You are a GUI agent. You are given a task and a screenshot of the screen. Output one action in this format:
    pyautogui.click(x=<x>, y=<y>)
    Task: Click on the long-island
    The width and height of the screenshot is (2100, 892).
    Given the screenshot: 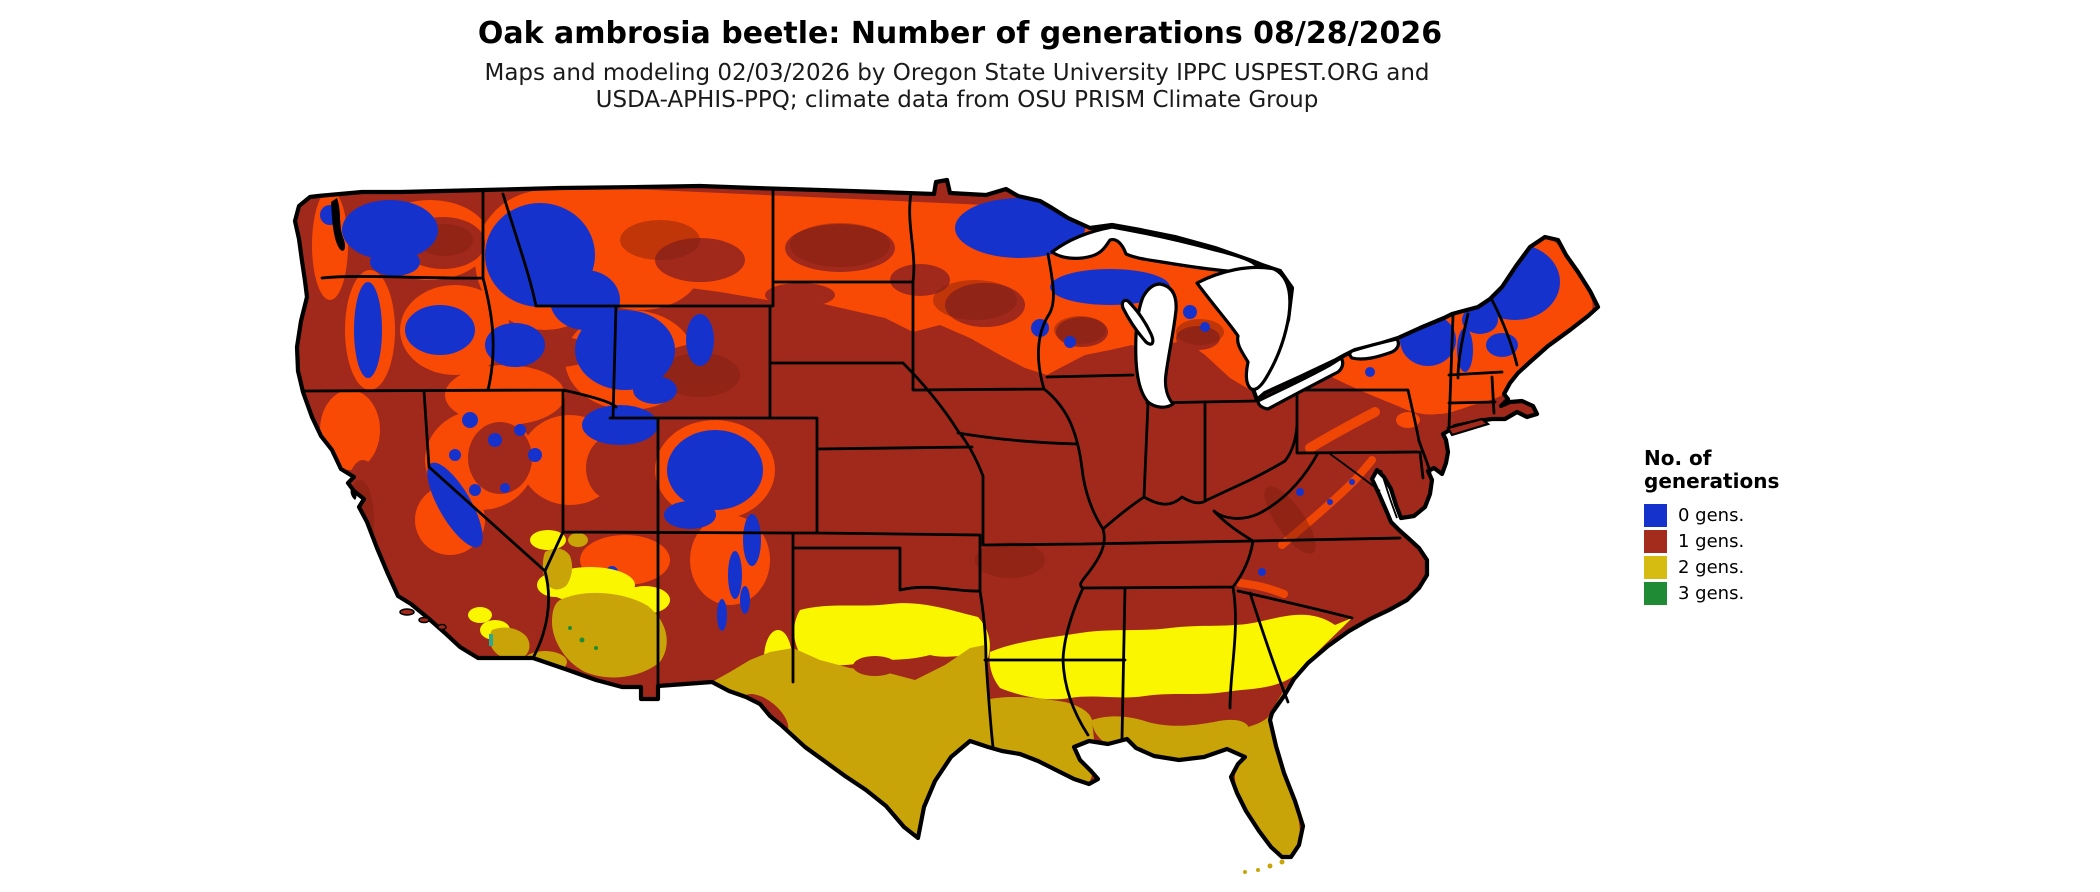 What is the action you would take?
    pyautogui.click(x=1468, y=427)
    